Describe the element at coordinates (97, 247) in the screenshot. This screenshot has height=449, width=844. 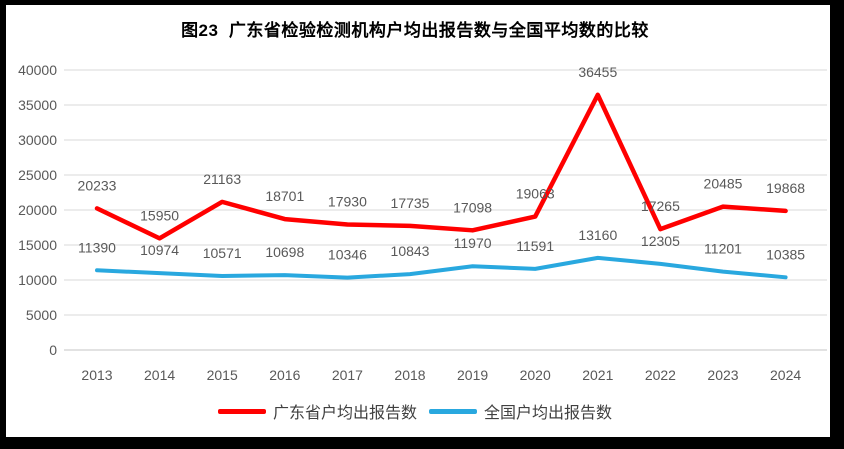
I see `data-point-label: 11390` at that location.